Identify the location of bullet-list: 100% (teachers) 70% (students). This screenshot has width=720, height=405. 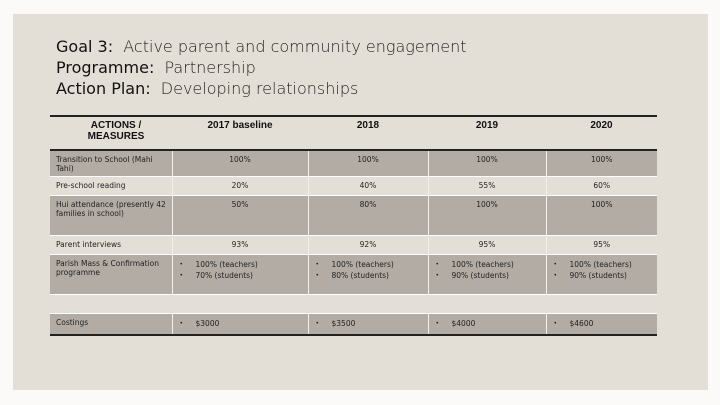
(240, 270).